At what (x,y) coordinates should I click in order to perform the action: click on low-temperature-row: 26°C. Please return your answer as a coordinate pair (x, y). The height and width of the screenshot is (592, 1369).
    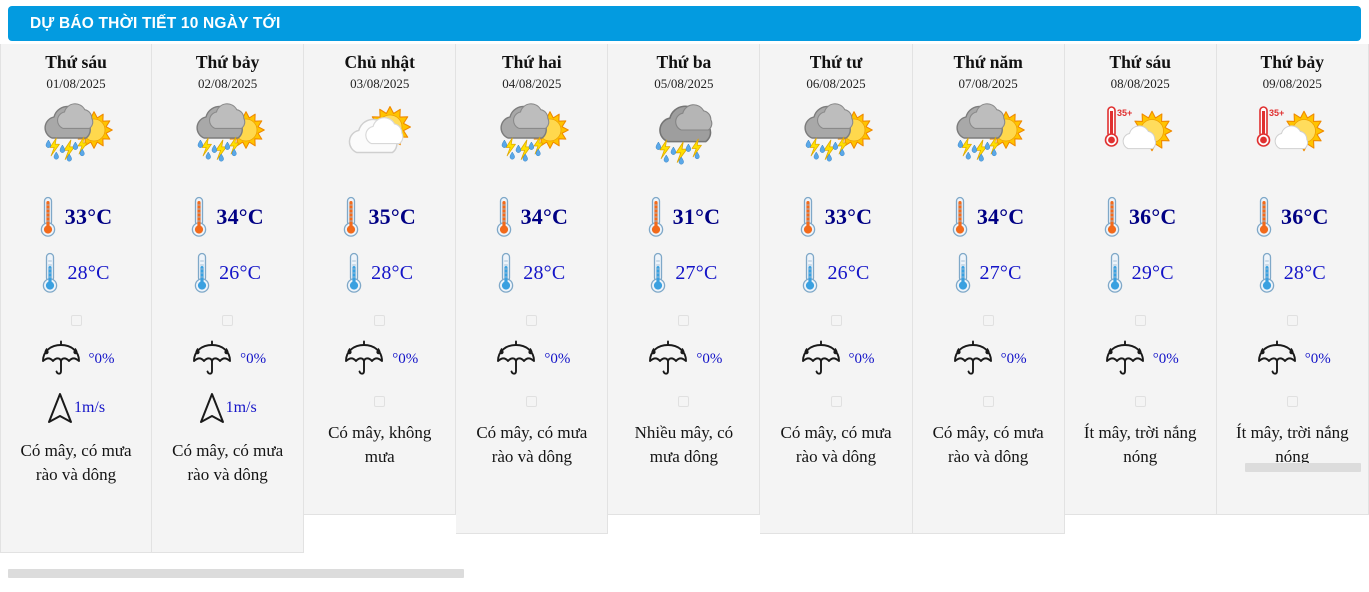
    Looking at the image, I should click on (835, 273).